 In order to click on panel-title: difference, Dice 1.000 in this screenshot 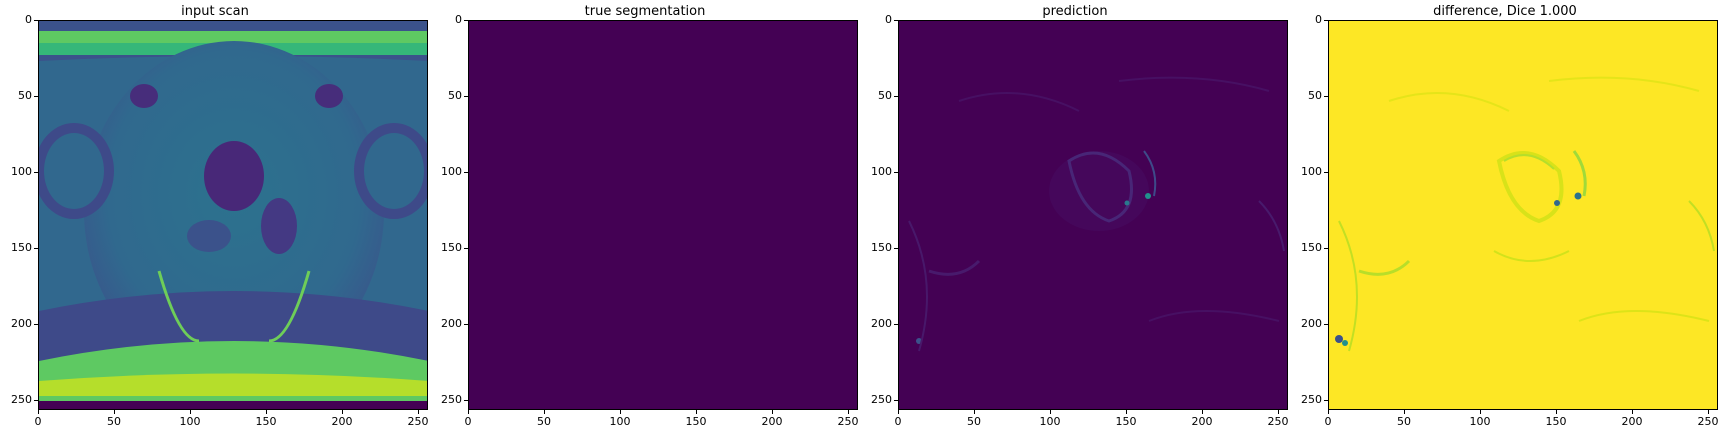, I will do `click(1505, 11)`.